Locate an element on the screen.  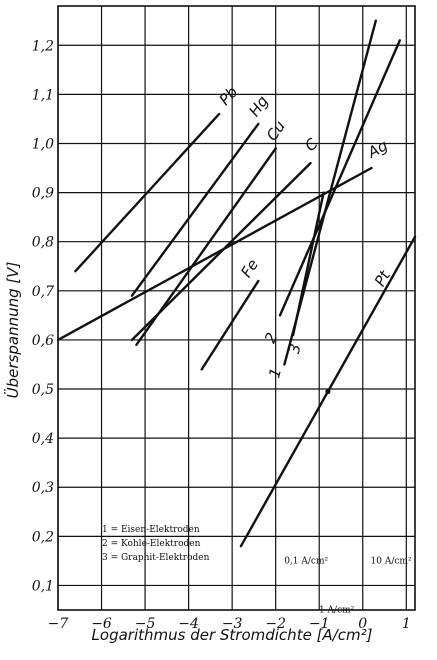
series-line-pb is located at coordinates (147, 192).